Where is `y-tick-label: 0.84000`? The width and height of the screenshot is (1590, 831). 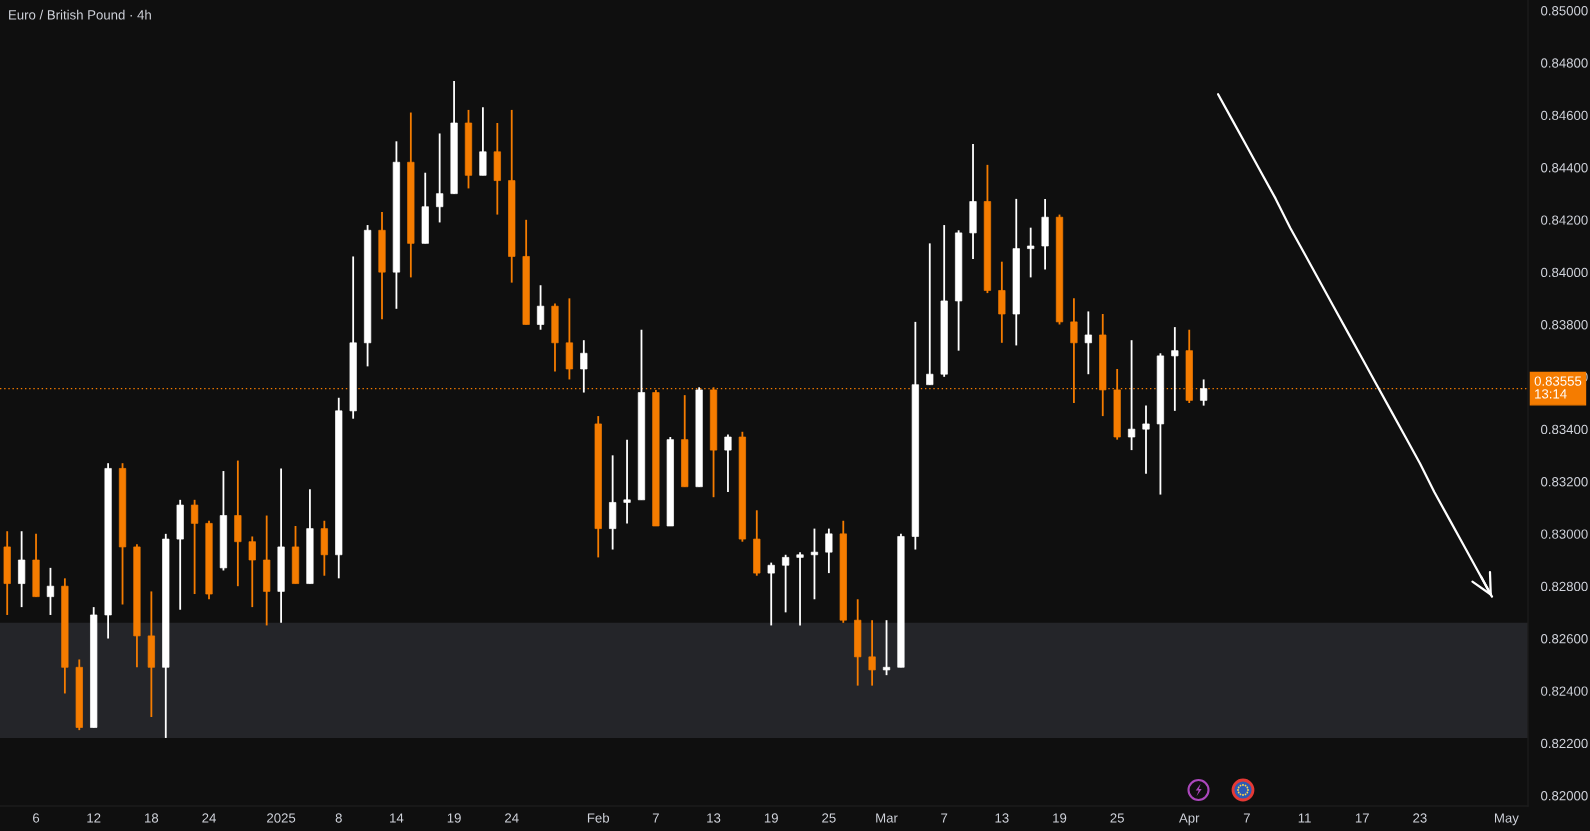 y-tick-label: 0.84000 is located at coordinates (1564, 272).